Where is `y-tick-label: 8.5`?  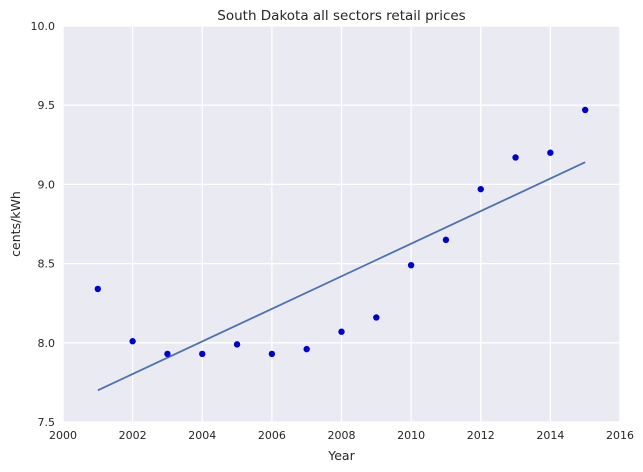 y-tick-label: 8.5 is located at coordinates (47, 264).